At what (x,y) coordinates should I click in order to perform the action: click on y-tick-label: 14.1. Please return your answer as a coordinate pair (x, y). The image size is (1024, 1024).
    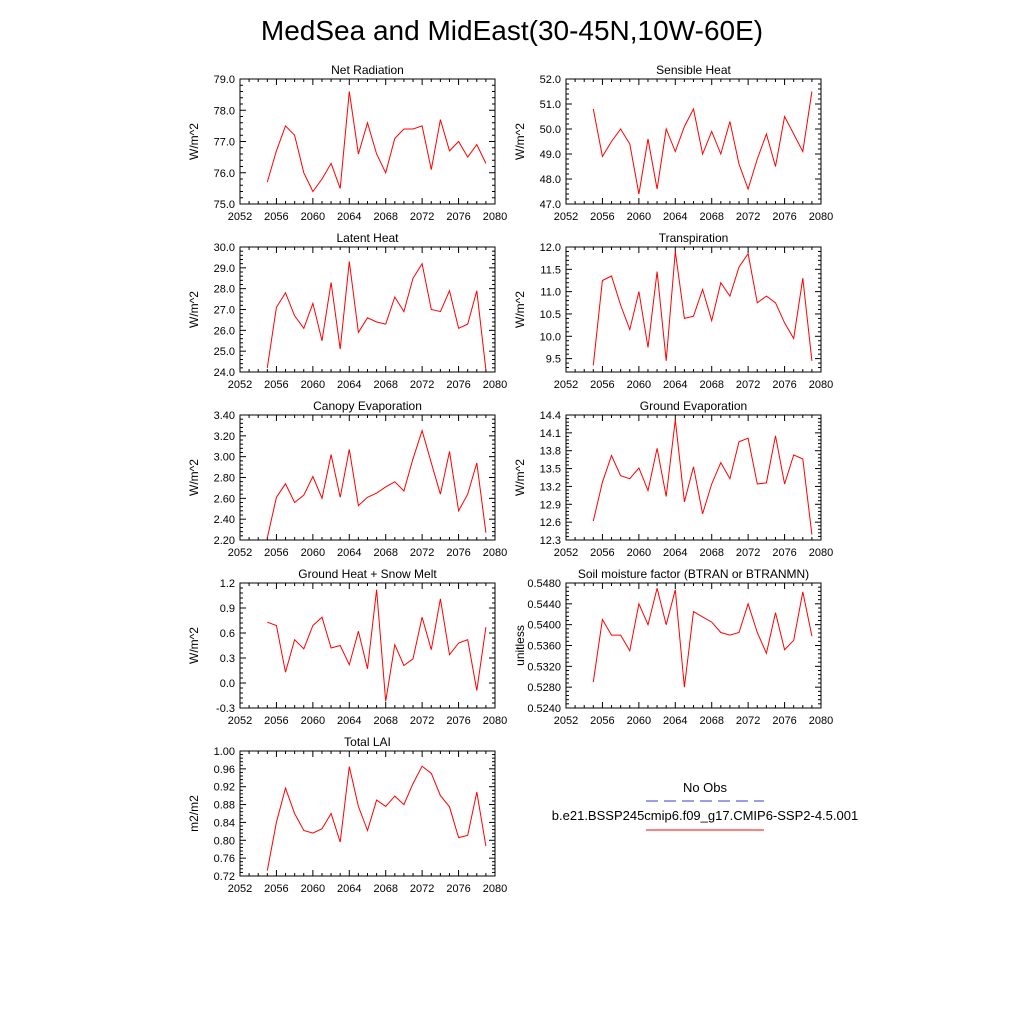
    Looking at the image, I should click on (550, 434).